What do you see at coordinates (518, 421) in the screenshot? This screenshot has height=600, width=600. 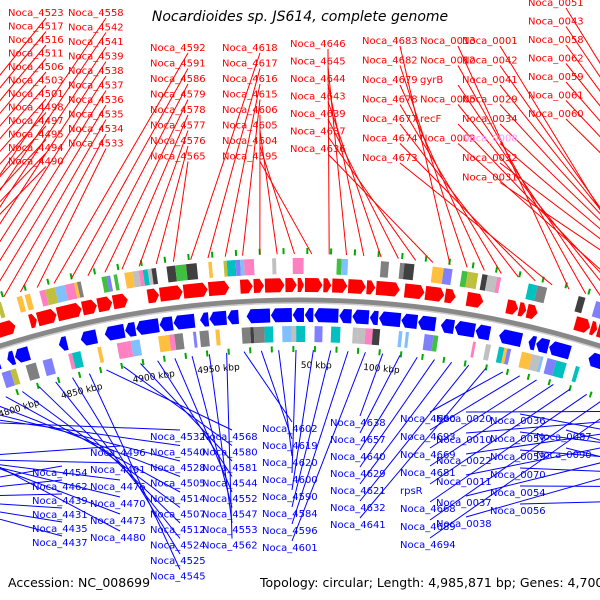 I see `gene-label-bottom: Noca_0036` at bounding box center [518, 421].